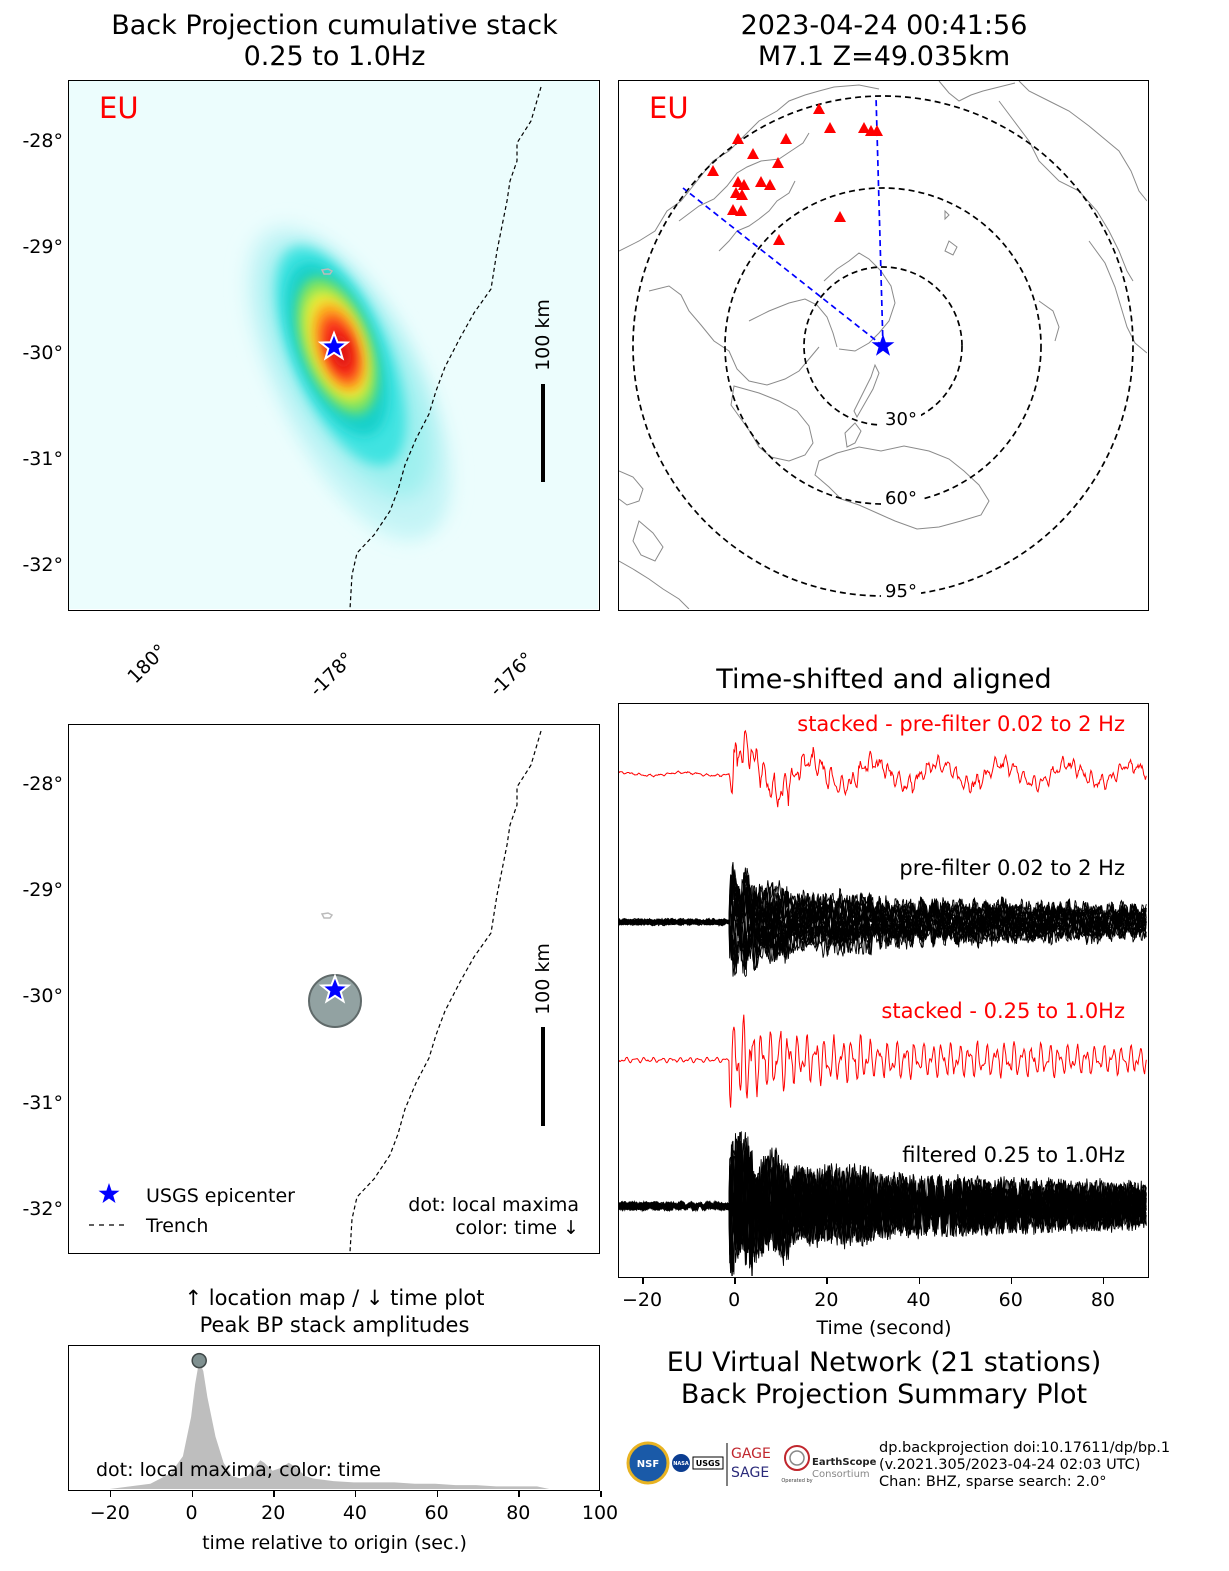  Describe the element at coordinates (826, 1300) in the screenshot. I see `traces-x-tick-label: 20` at that location.